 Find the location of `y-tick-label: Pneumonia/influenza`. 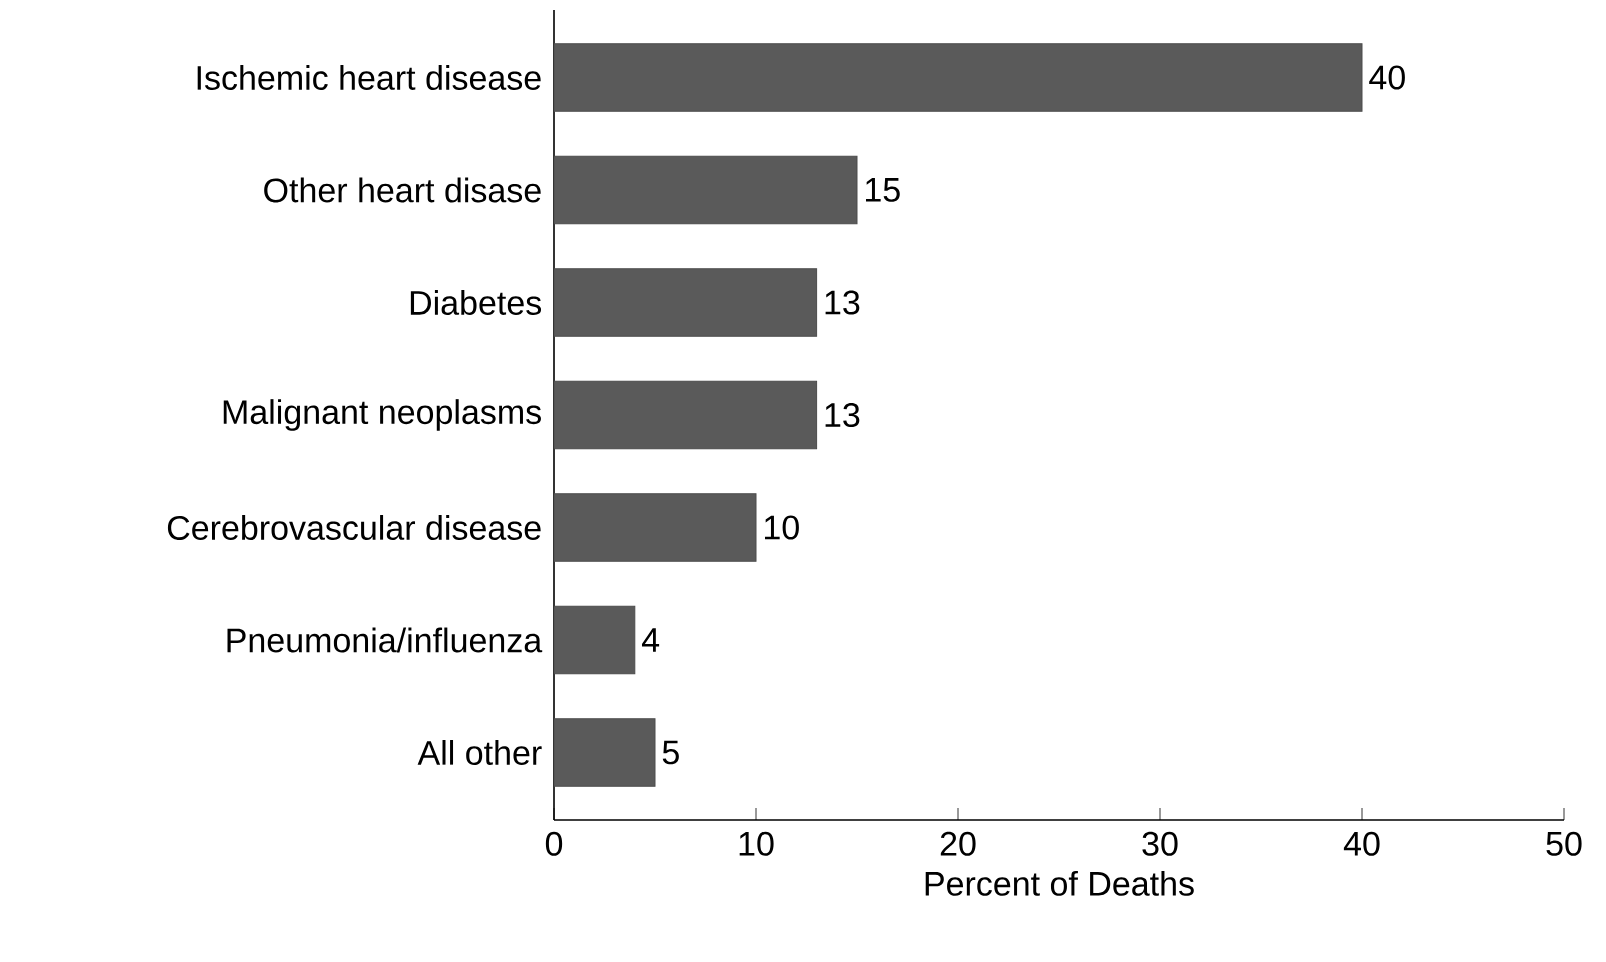

y-tick-label: Pneumonia/influenza is located at coordinates (385, 640).